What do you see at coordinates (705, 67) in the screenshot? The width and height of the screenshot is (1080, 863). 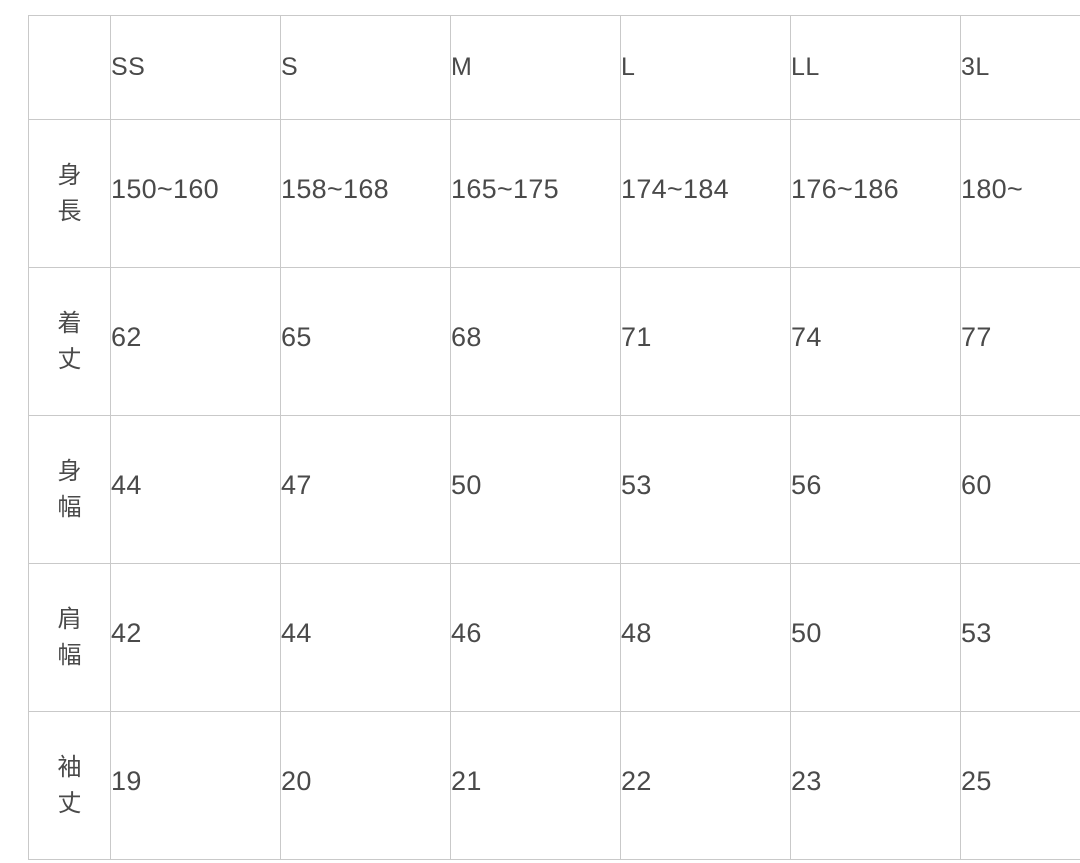 I see `column-header-l: L` at bounding box center [705, 67].